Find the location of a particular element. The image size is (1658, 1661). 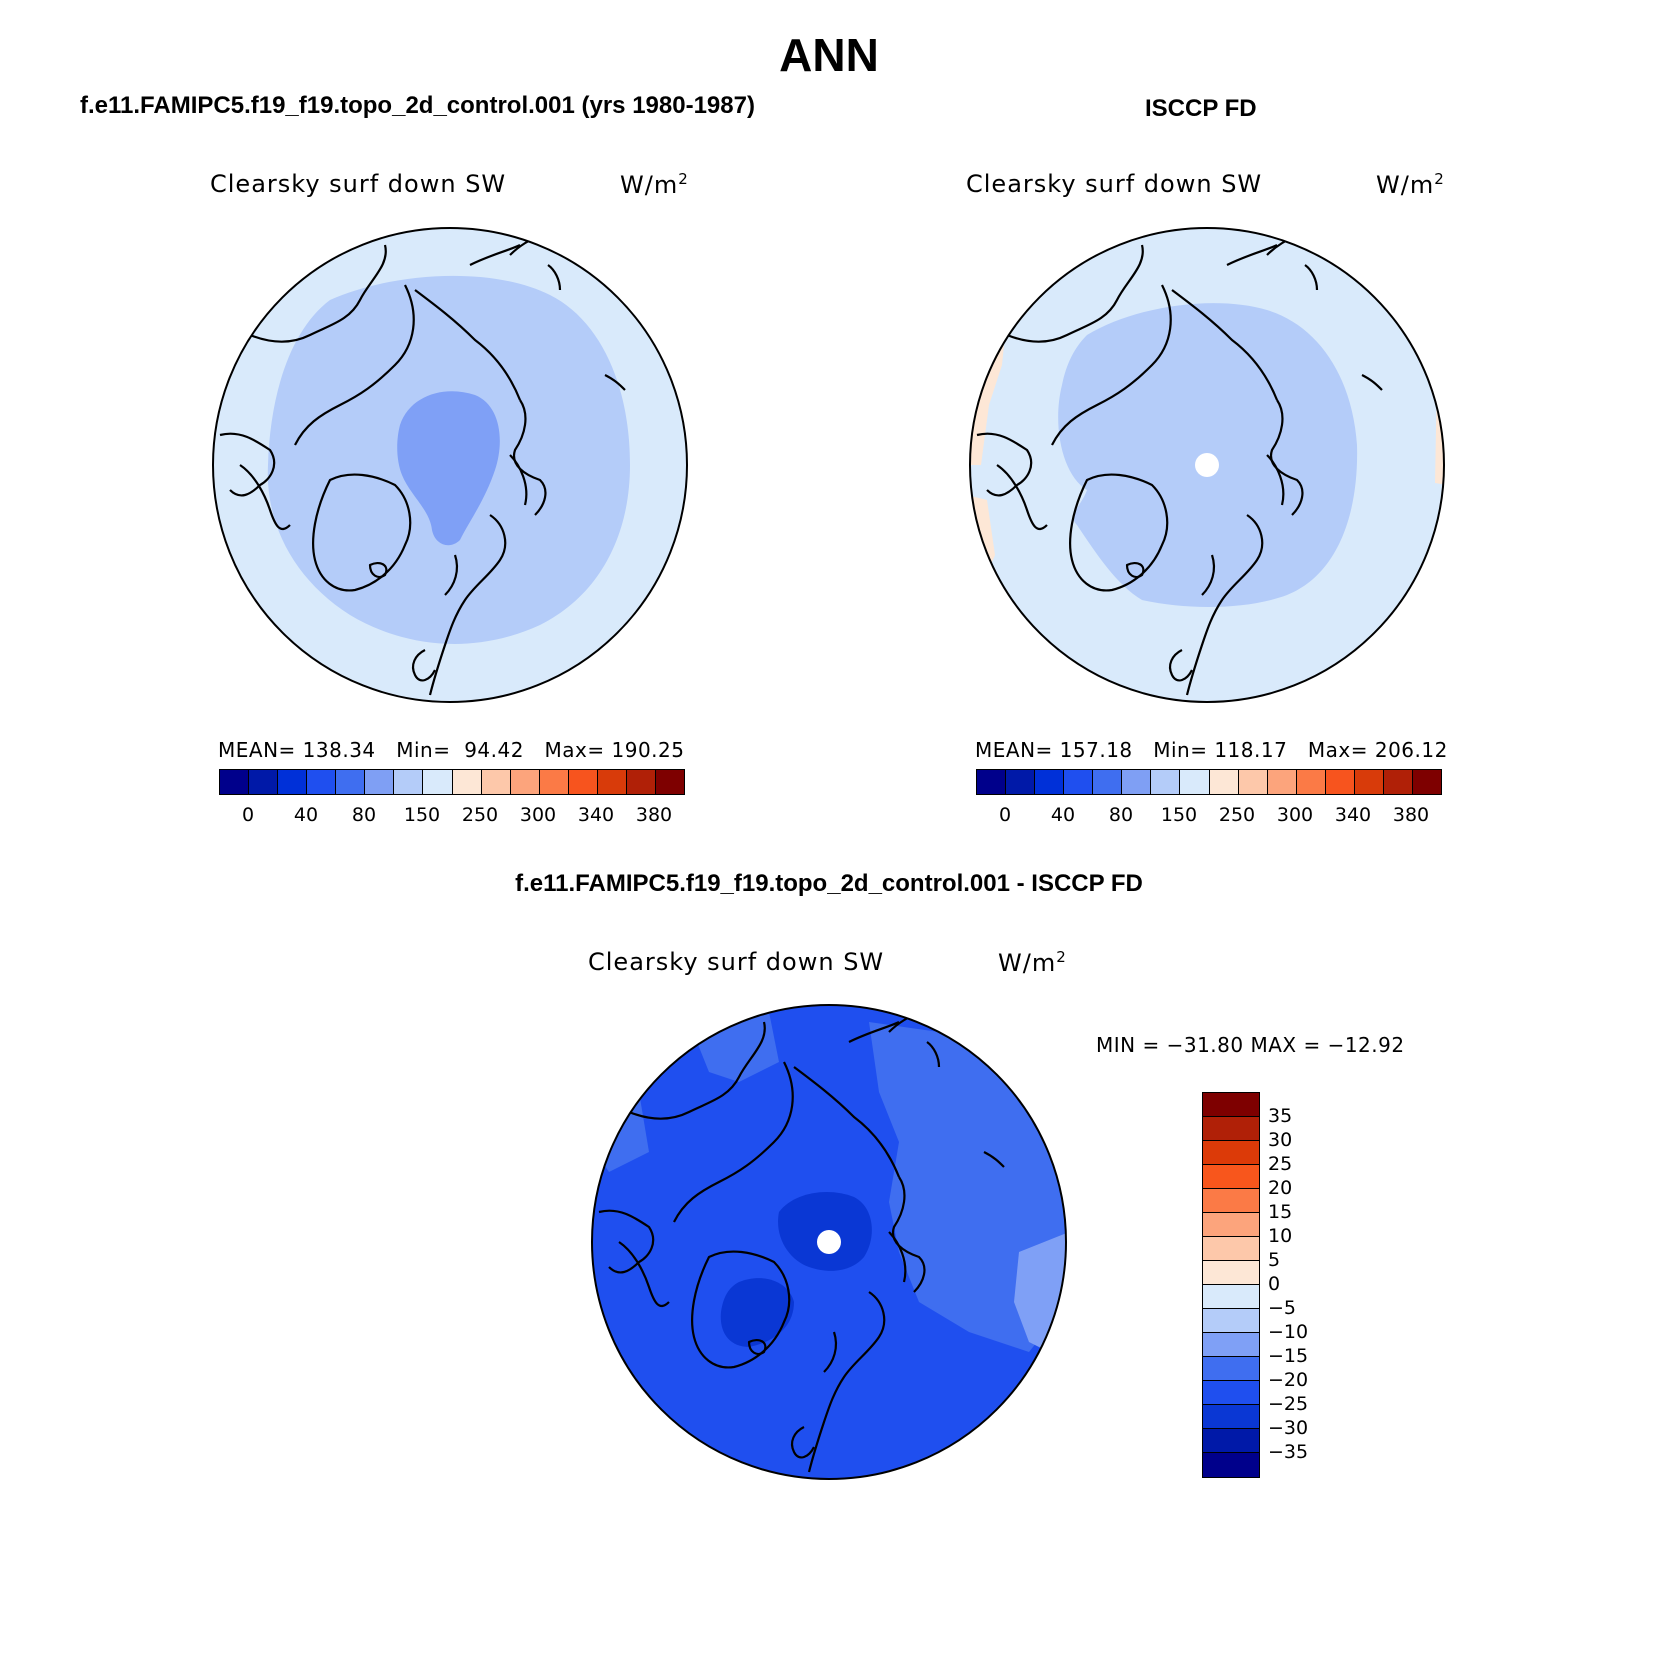

model-coastlines is located at coordinates (422, 465).